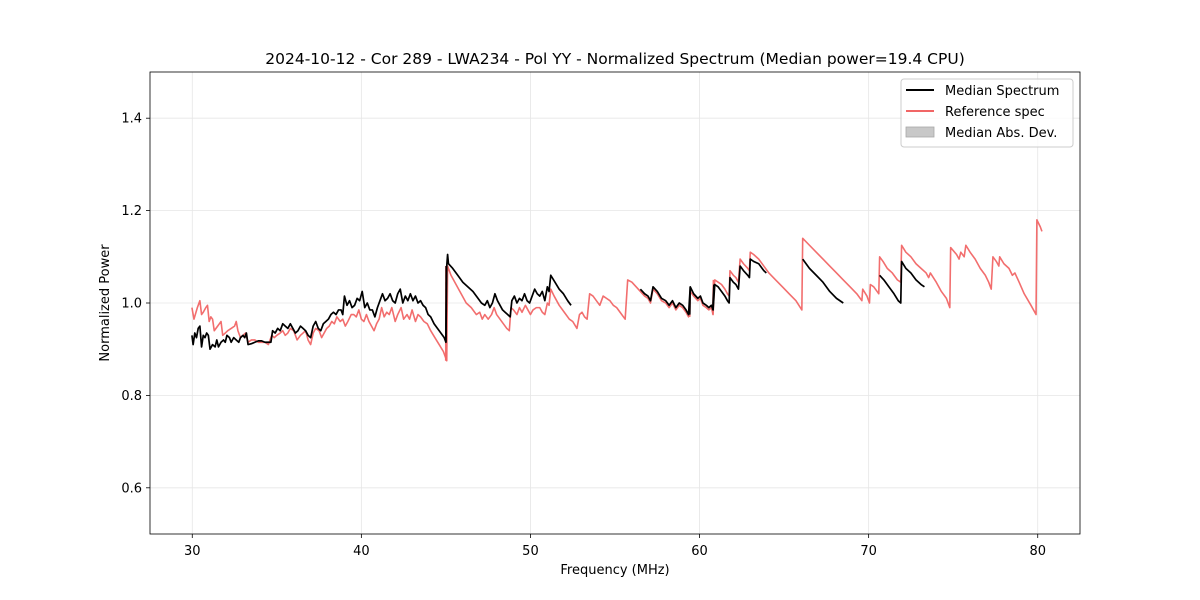  What do you see at coordinates (868, 551) in the screenshot?
I see `x-tick-label: 70` at bounding box center [868, 551].